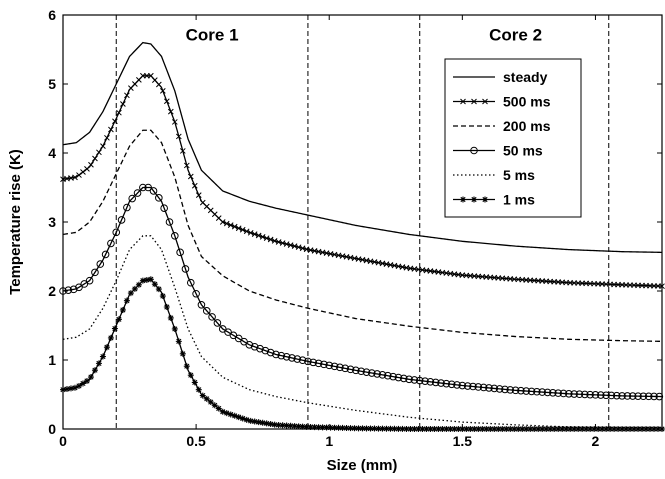  I want to click on y-tick-label: 2, so click(52, 291).